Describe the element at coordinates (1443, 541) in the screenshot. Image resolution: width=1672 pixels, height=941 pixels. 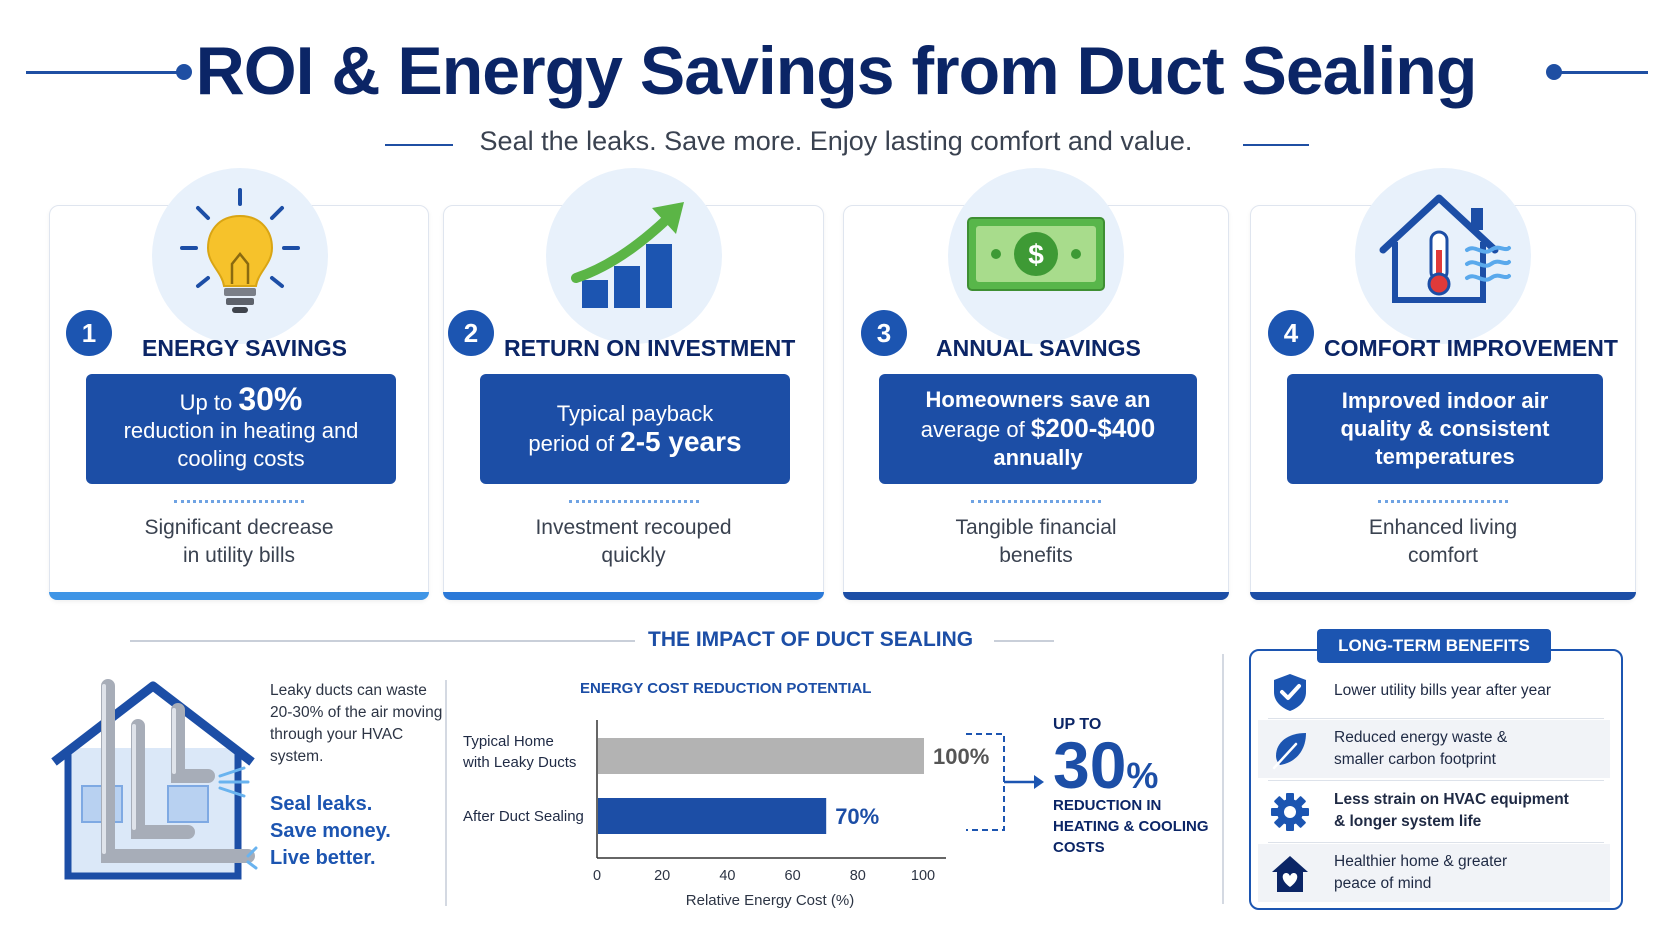
I see `card-footer: Enhanced living comfort` at that location.